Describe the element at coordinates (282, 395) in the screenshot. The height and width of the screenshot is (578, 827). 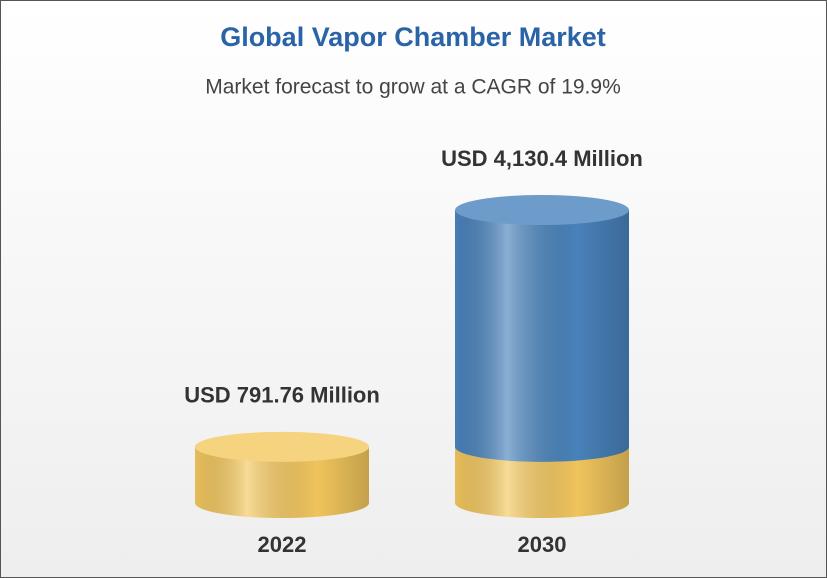
I see `value-label: USD 791.76 Million` at that location.